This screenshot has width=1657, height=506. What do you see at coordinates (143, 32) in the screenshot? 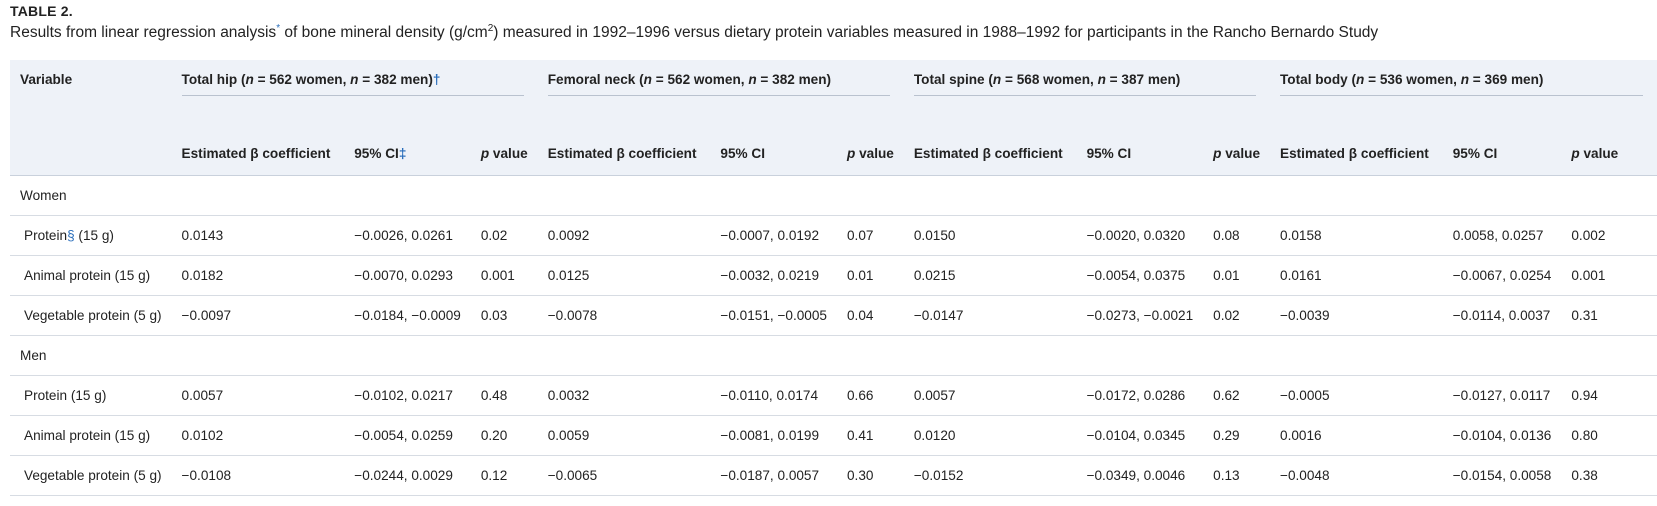
I see `caption-pre: Results from linear regression analysis` at bounding box center [143, 32].